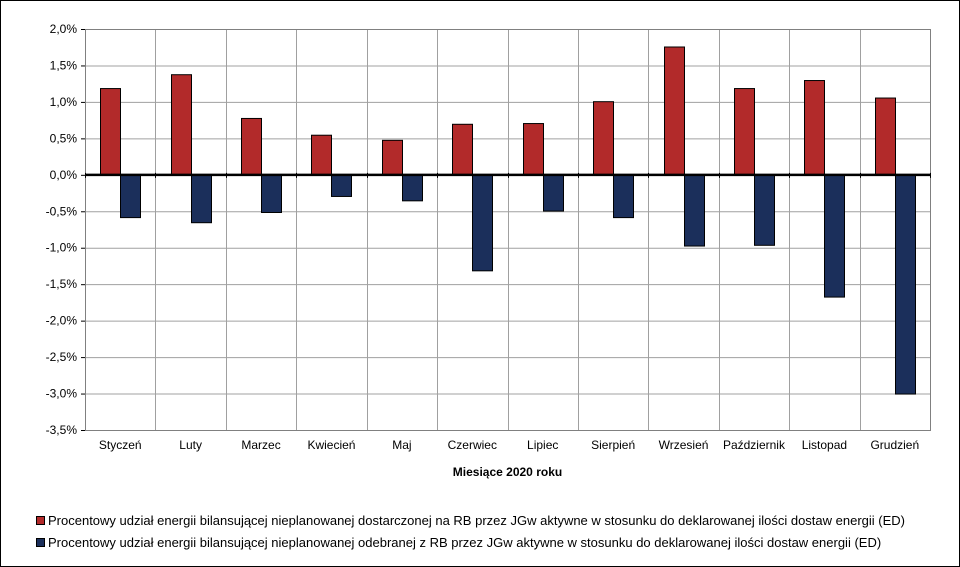 The height and width of the screenshot is (567, 960). I want to click on y-tick-label: -3,0%, so click(62, 394).